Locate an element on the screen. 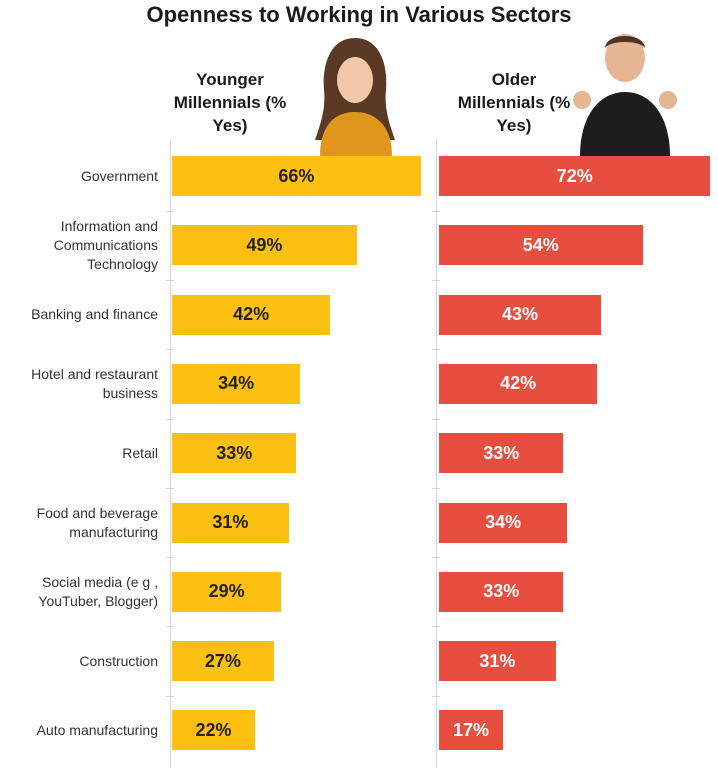 Image resolution: width=718 pixels, height=768 pixels. bar: 54% is located at coordinates (541, 245).